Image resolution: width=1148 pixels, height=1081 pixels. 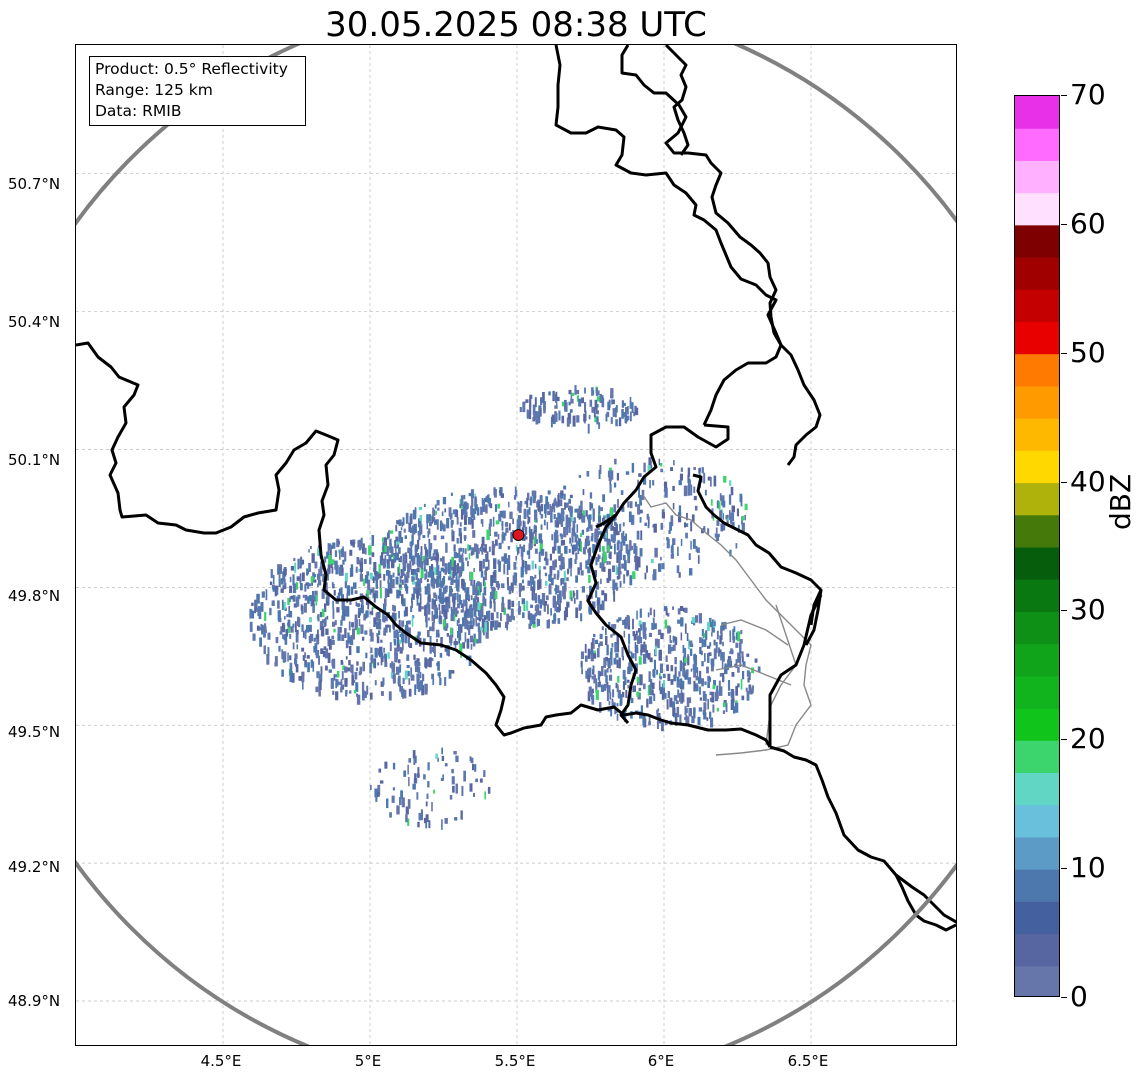 I want to click on colorbar-tick-label: 50, so click(x=1088, y=352).